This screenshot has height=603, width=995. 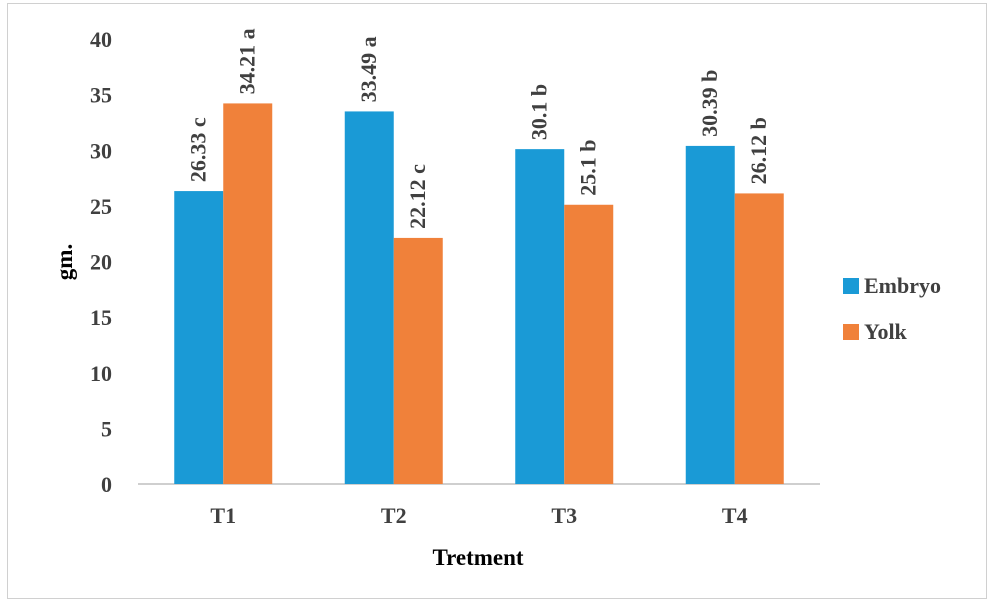 I want to click on y-tick-label: 0, so click(x=106, y=484).